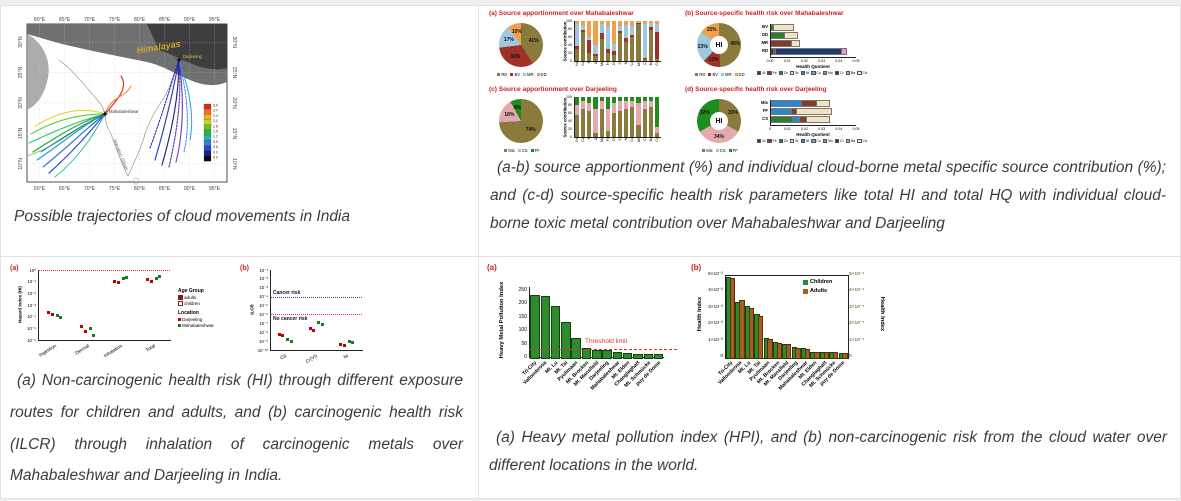 The height and width of the screenshot is (501, 1181). Describe the element at coordinates (794, 141) in the screenshot. I see `legend-item: Sr` at that location.